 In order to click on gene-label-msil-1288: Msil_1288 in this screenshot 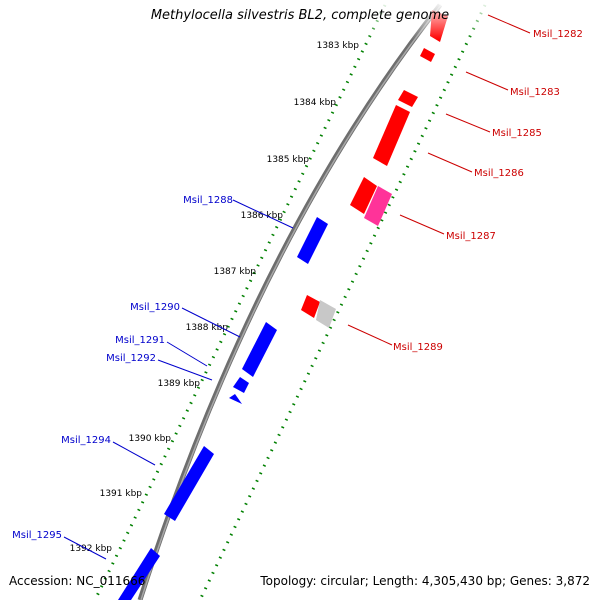, I will do `click(208, 200)`.